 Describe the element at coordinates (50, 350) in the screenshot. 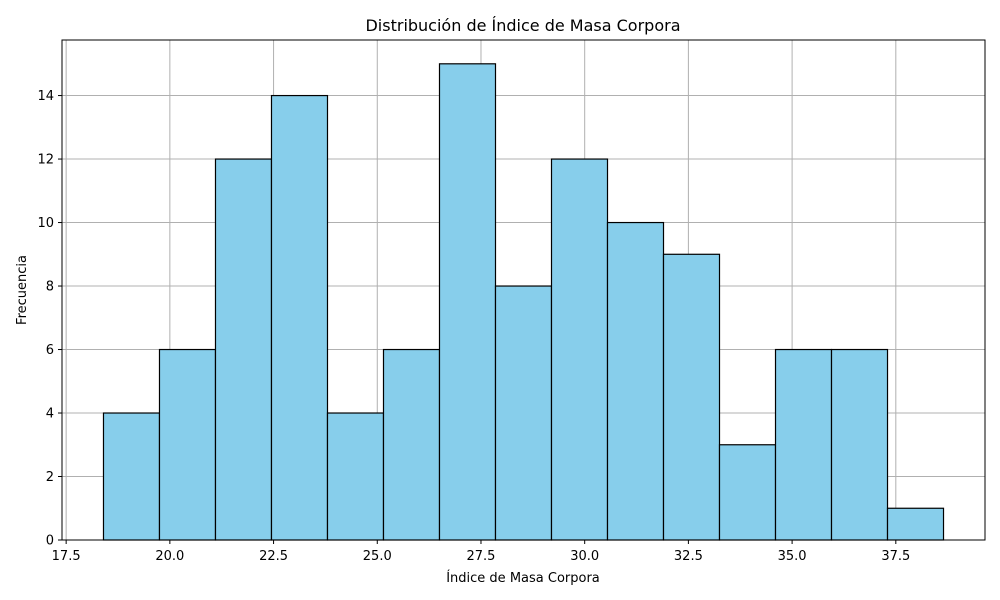

I see `y-tick-label: 6` at that location.